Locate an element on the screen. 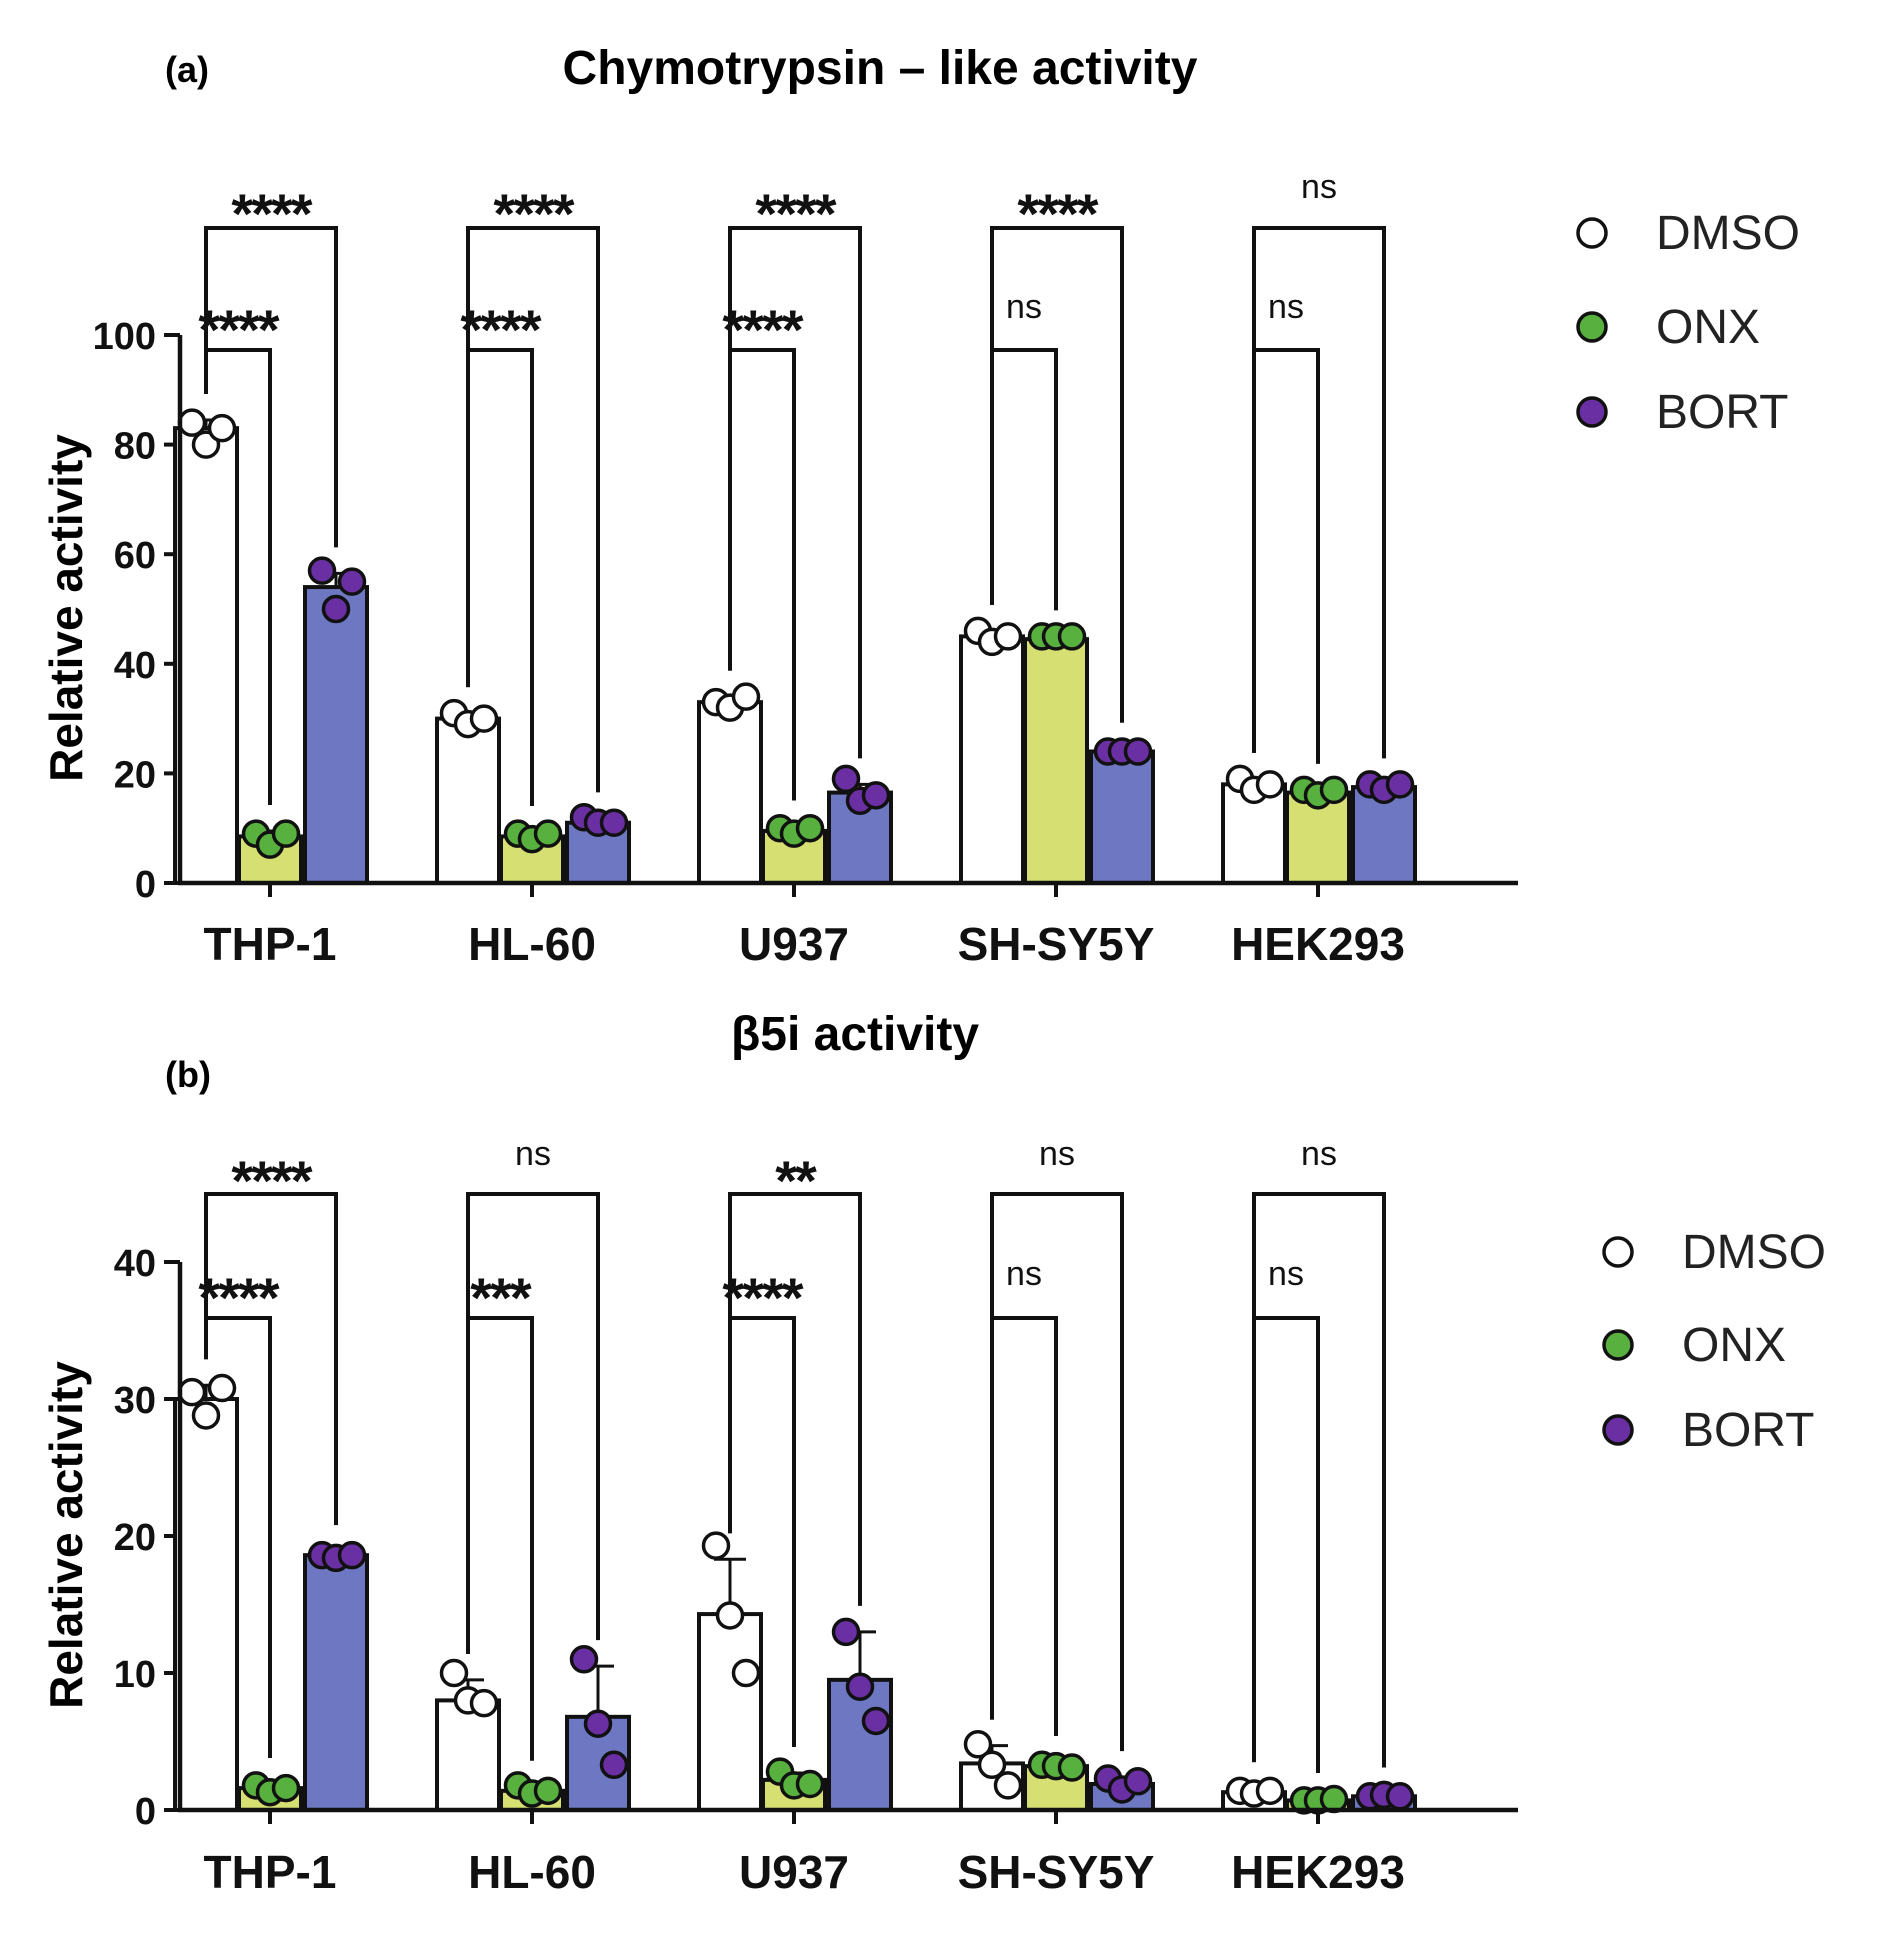 This screenshot has width=1884, height=1944. panel-a-x-tick-label-u937: U937 is located at coordinates (794, 944).